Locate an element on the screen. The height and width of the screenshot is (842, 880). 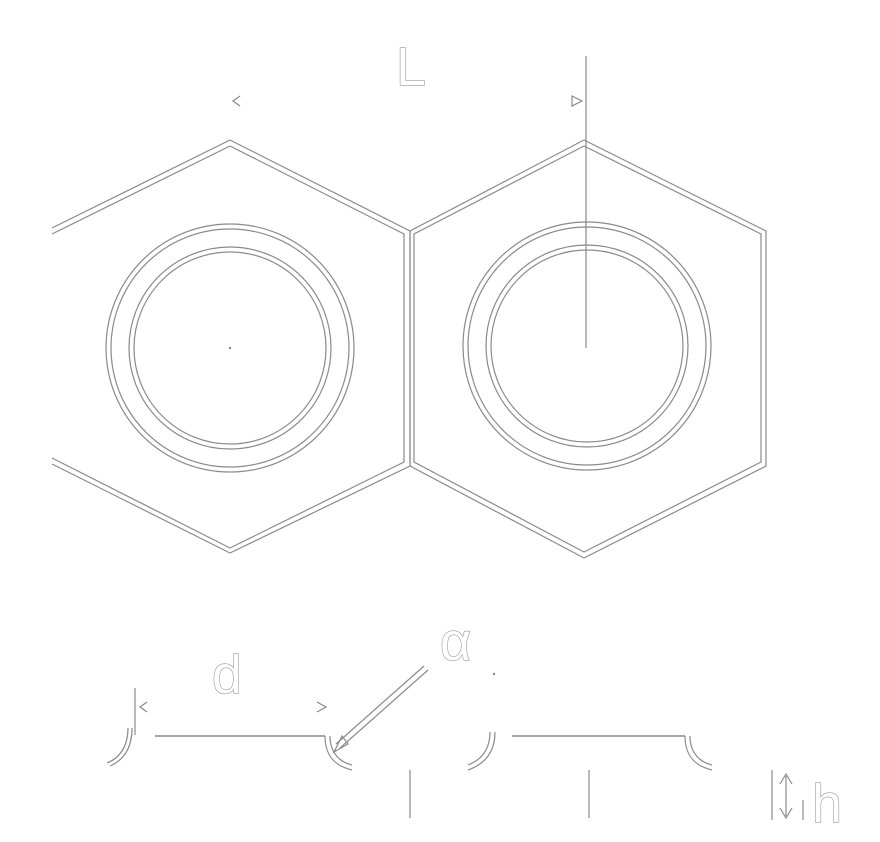
angle-pointer-head is located at coordinates (340, 744).